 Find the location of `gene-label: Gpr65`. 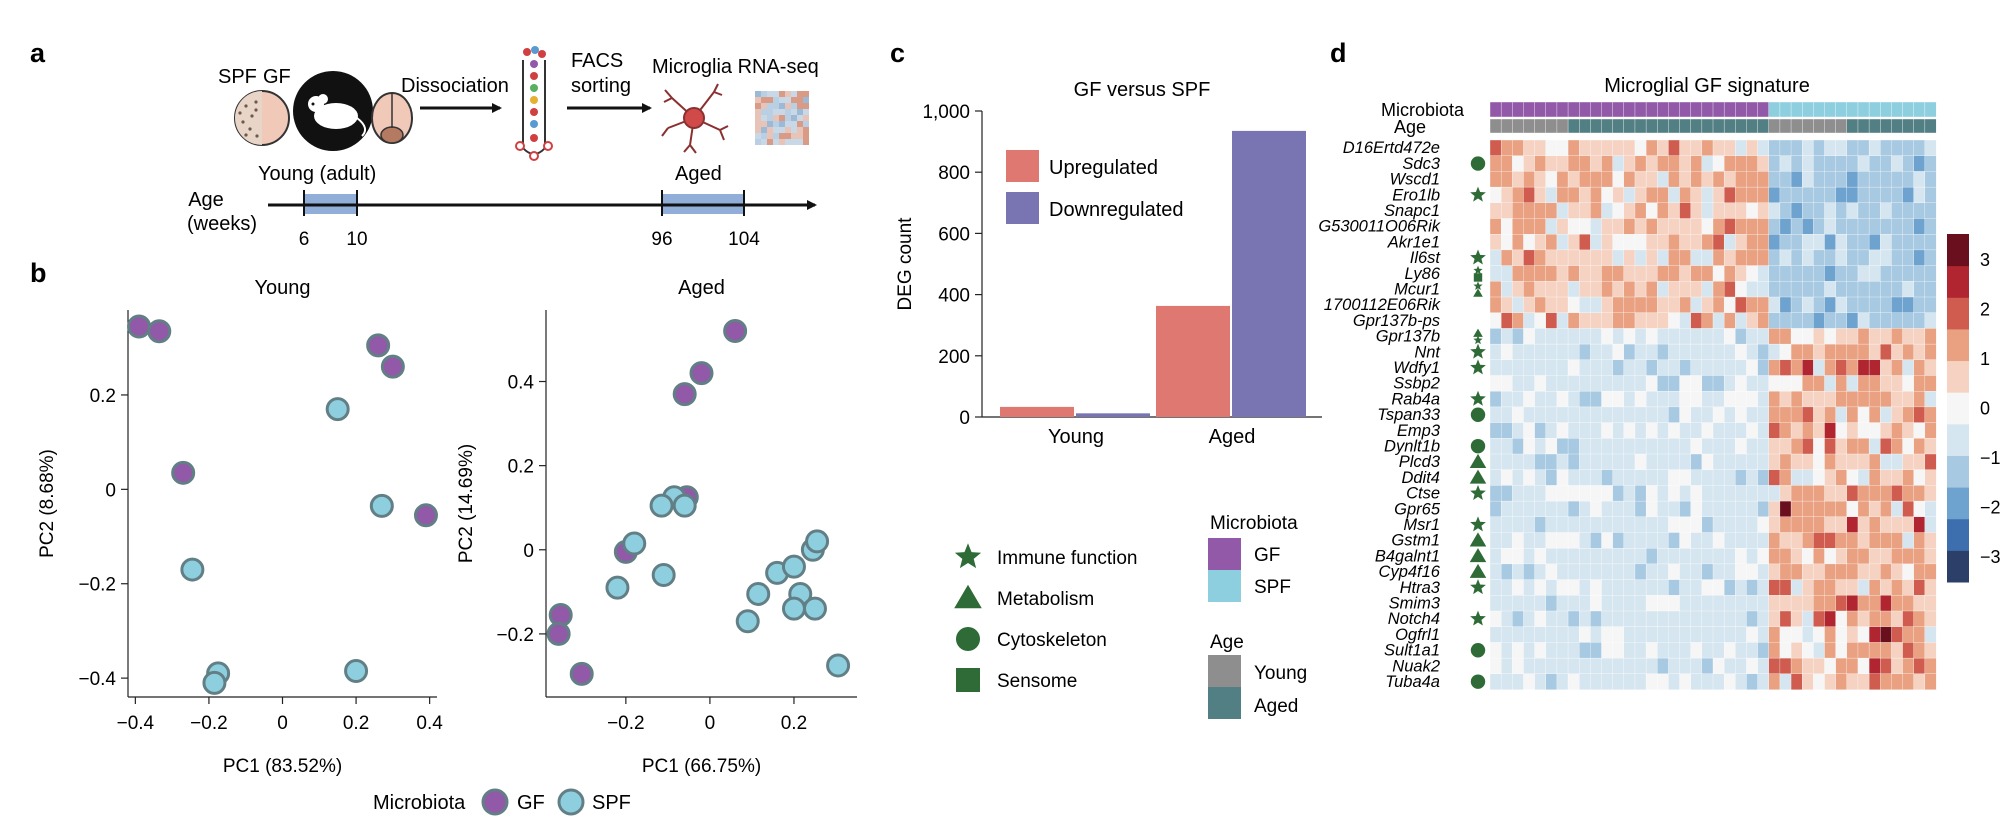

gene-label: Gpr65 is located at coordinates (1417, 509).